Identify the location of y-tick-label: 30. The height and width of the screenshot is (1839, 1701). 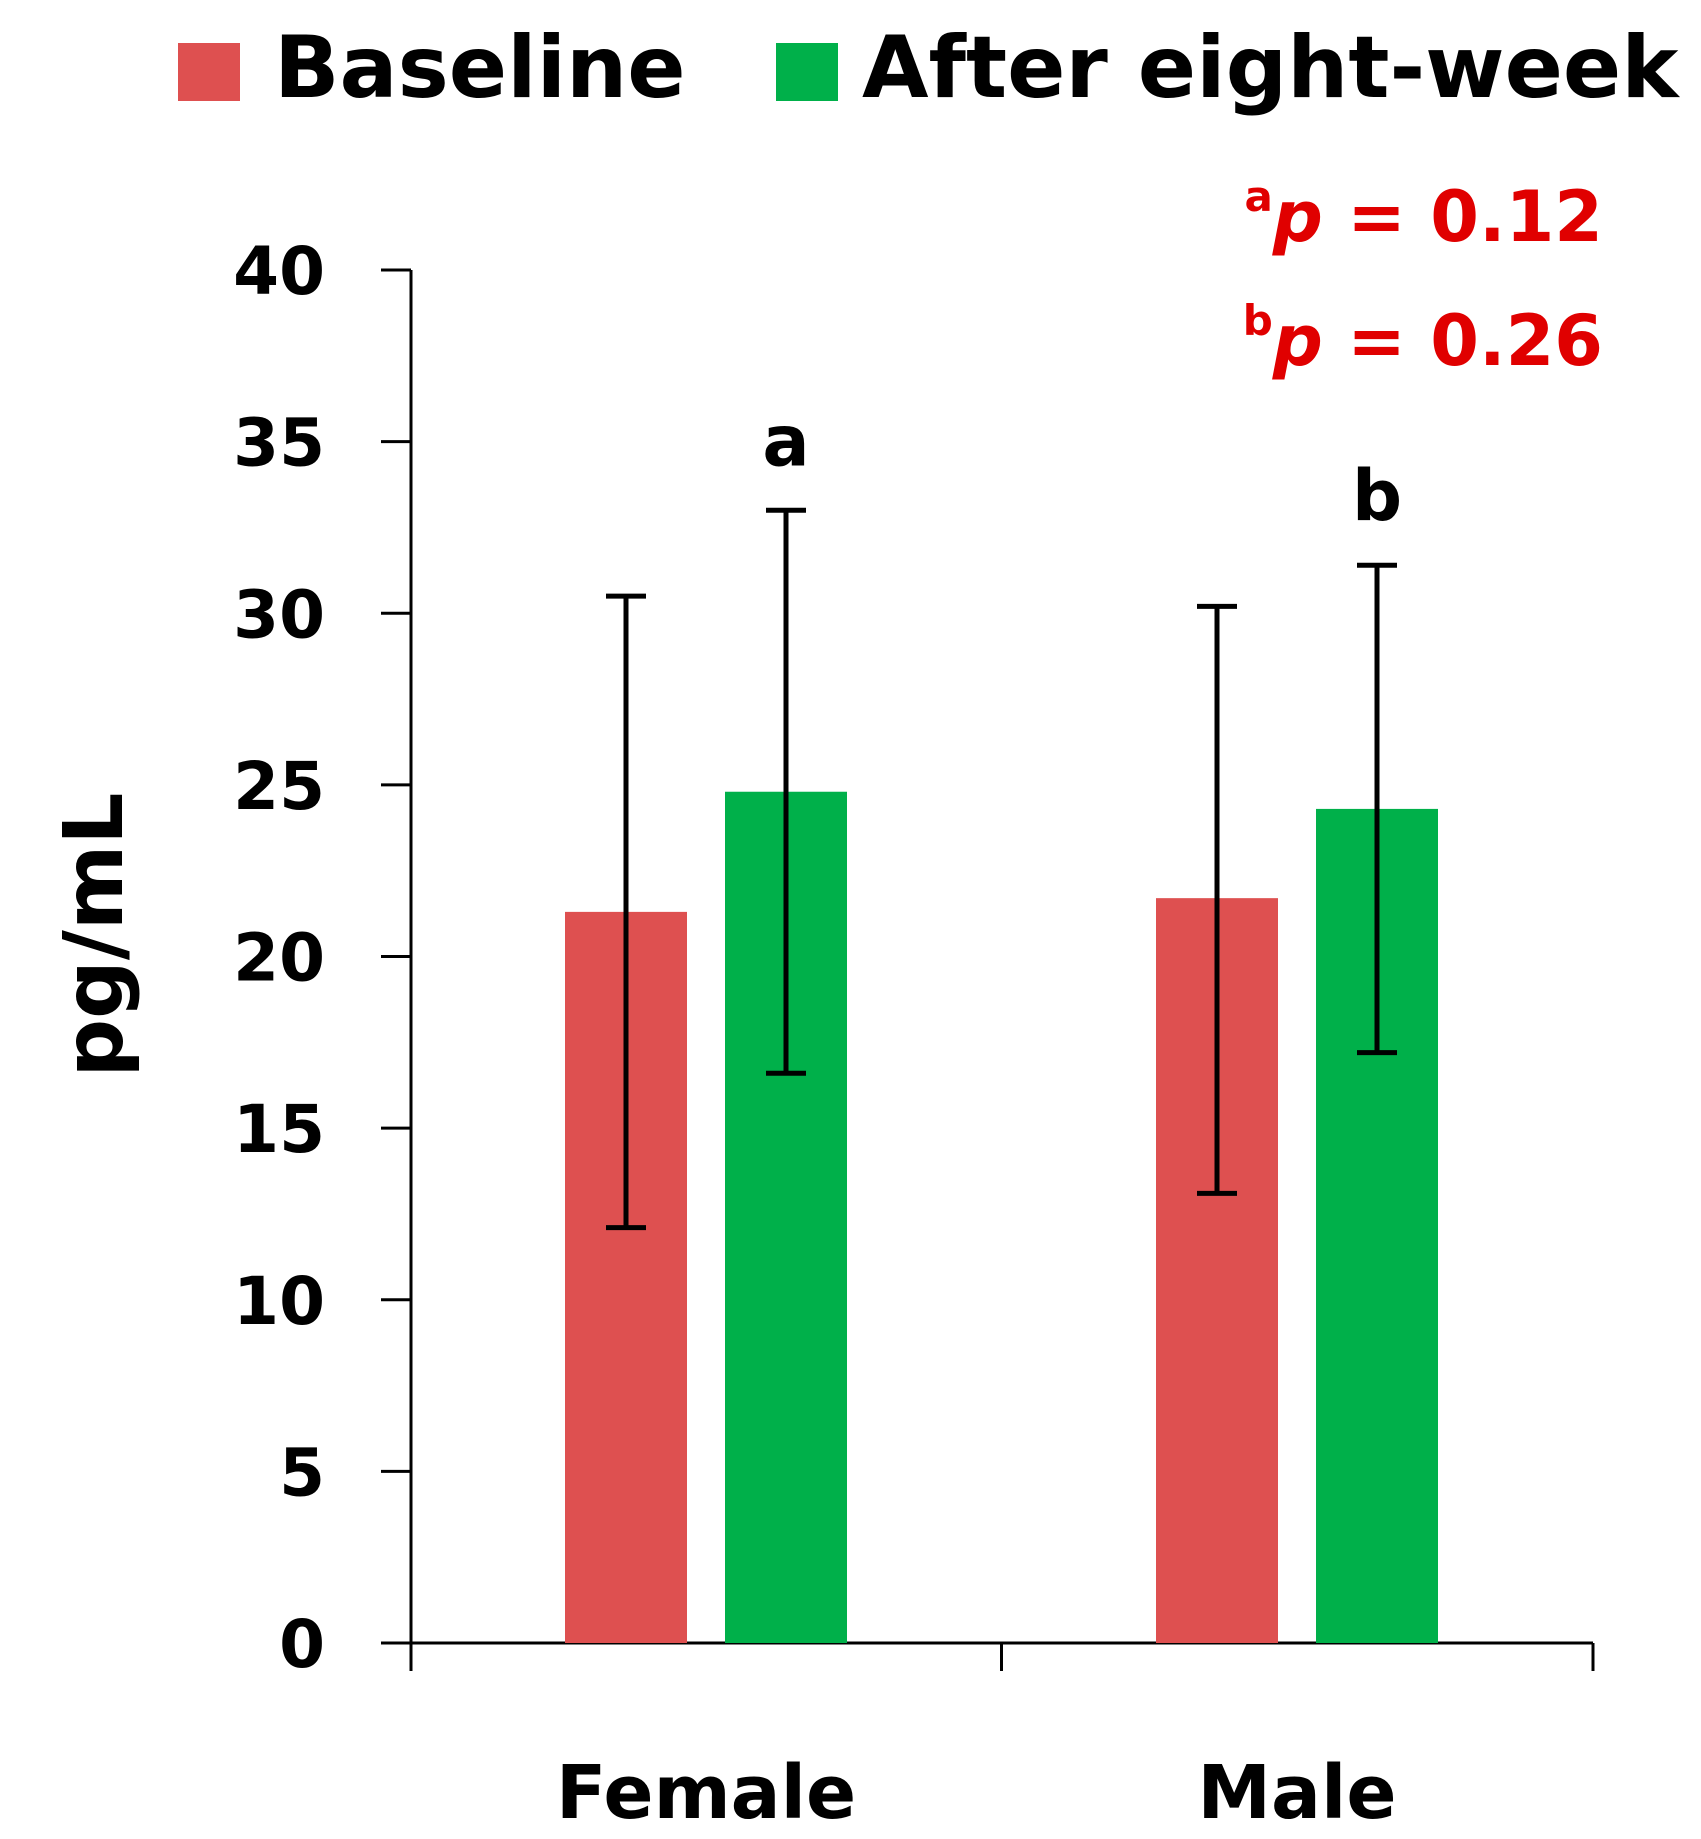
(279, 614).